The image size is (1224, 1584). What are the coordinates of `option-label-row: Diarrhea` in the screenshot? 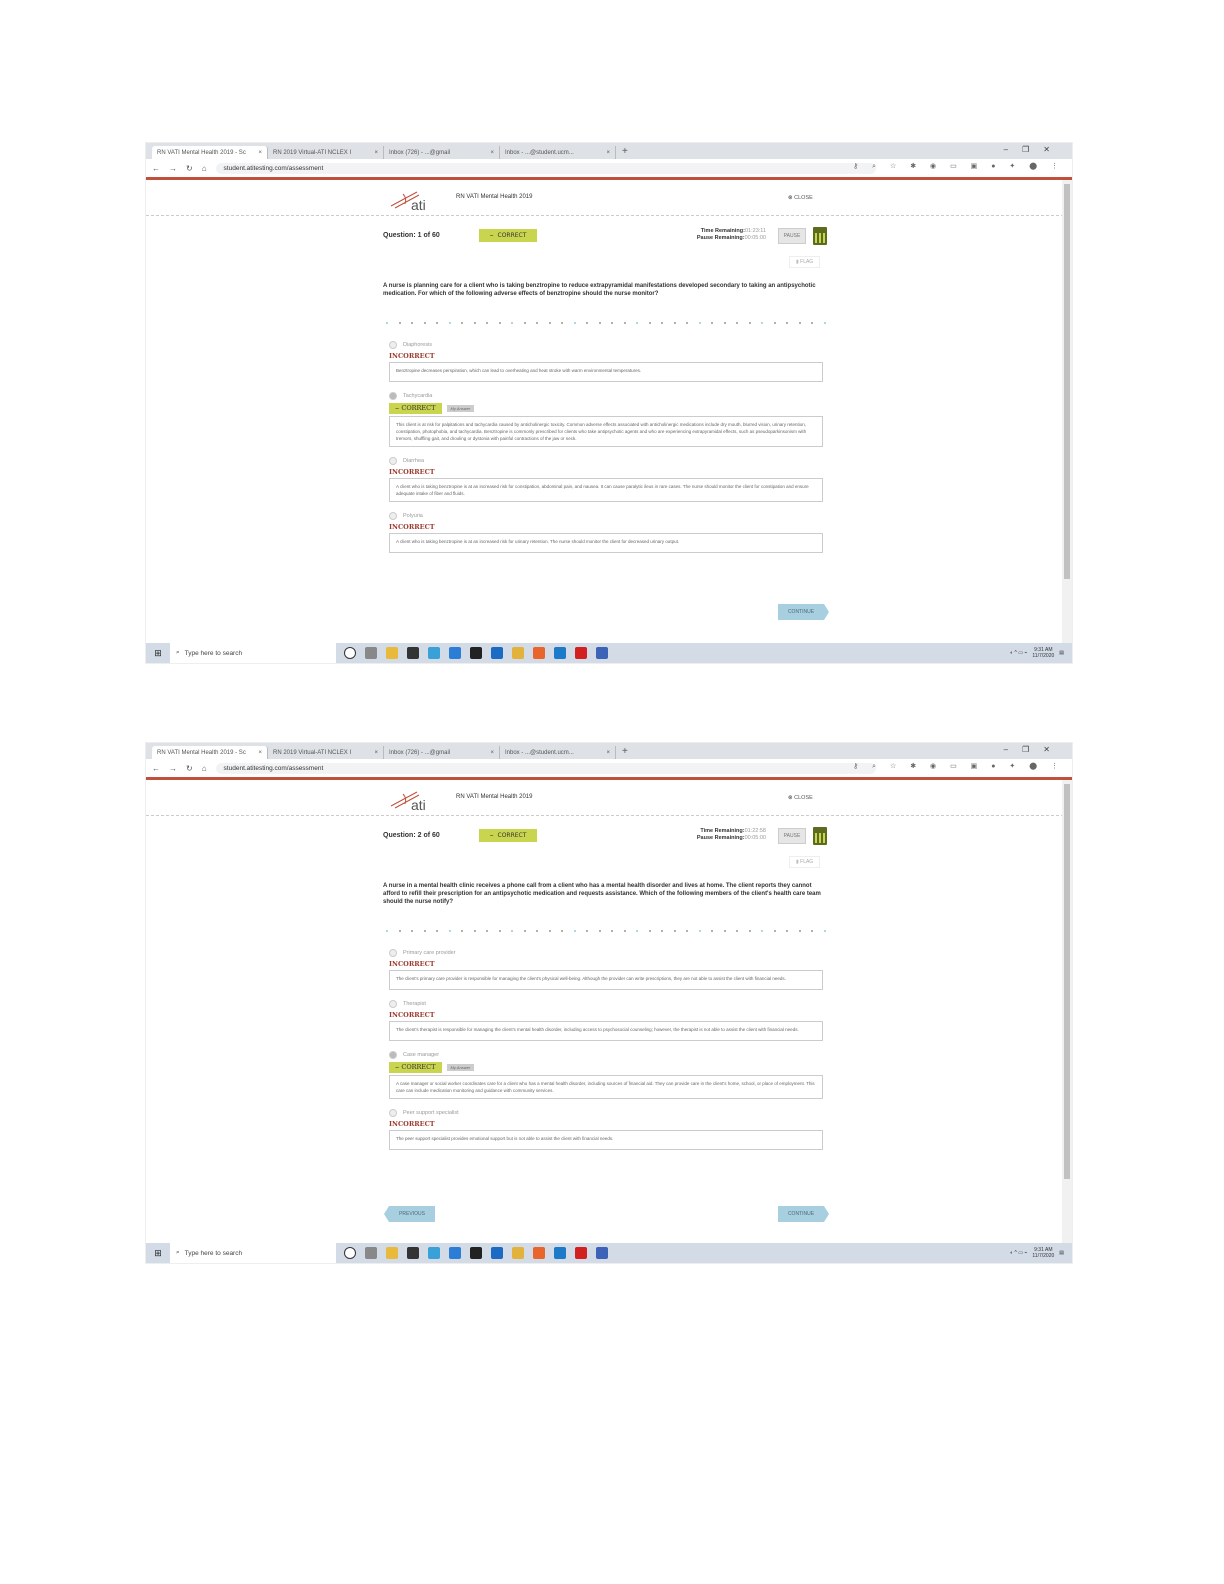 It's located at (606, 460).